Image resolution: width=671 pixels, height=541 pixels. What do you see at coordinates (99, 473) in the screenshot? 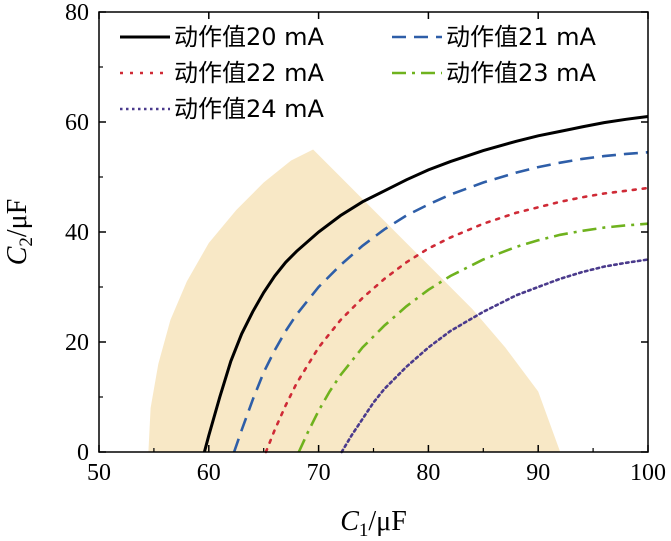
I see `x-tick-label: 50` at bounding box center [99, 473].